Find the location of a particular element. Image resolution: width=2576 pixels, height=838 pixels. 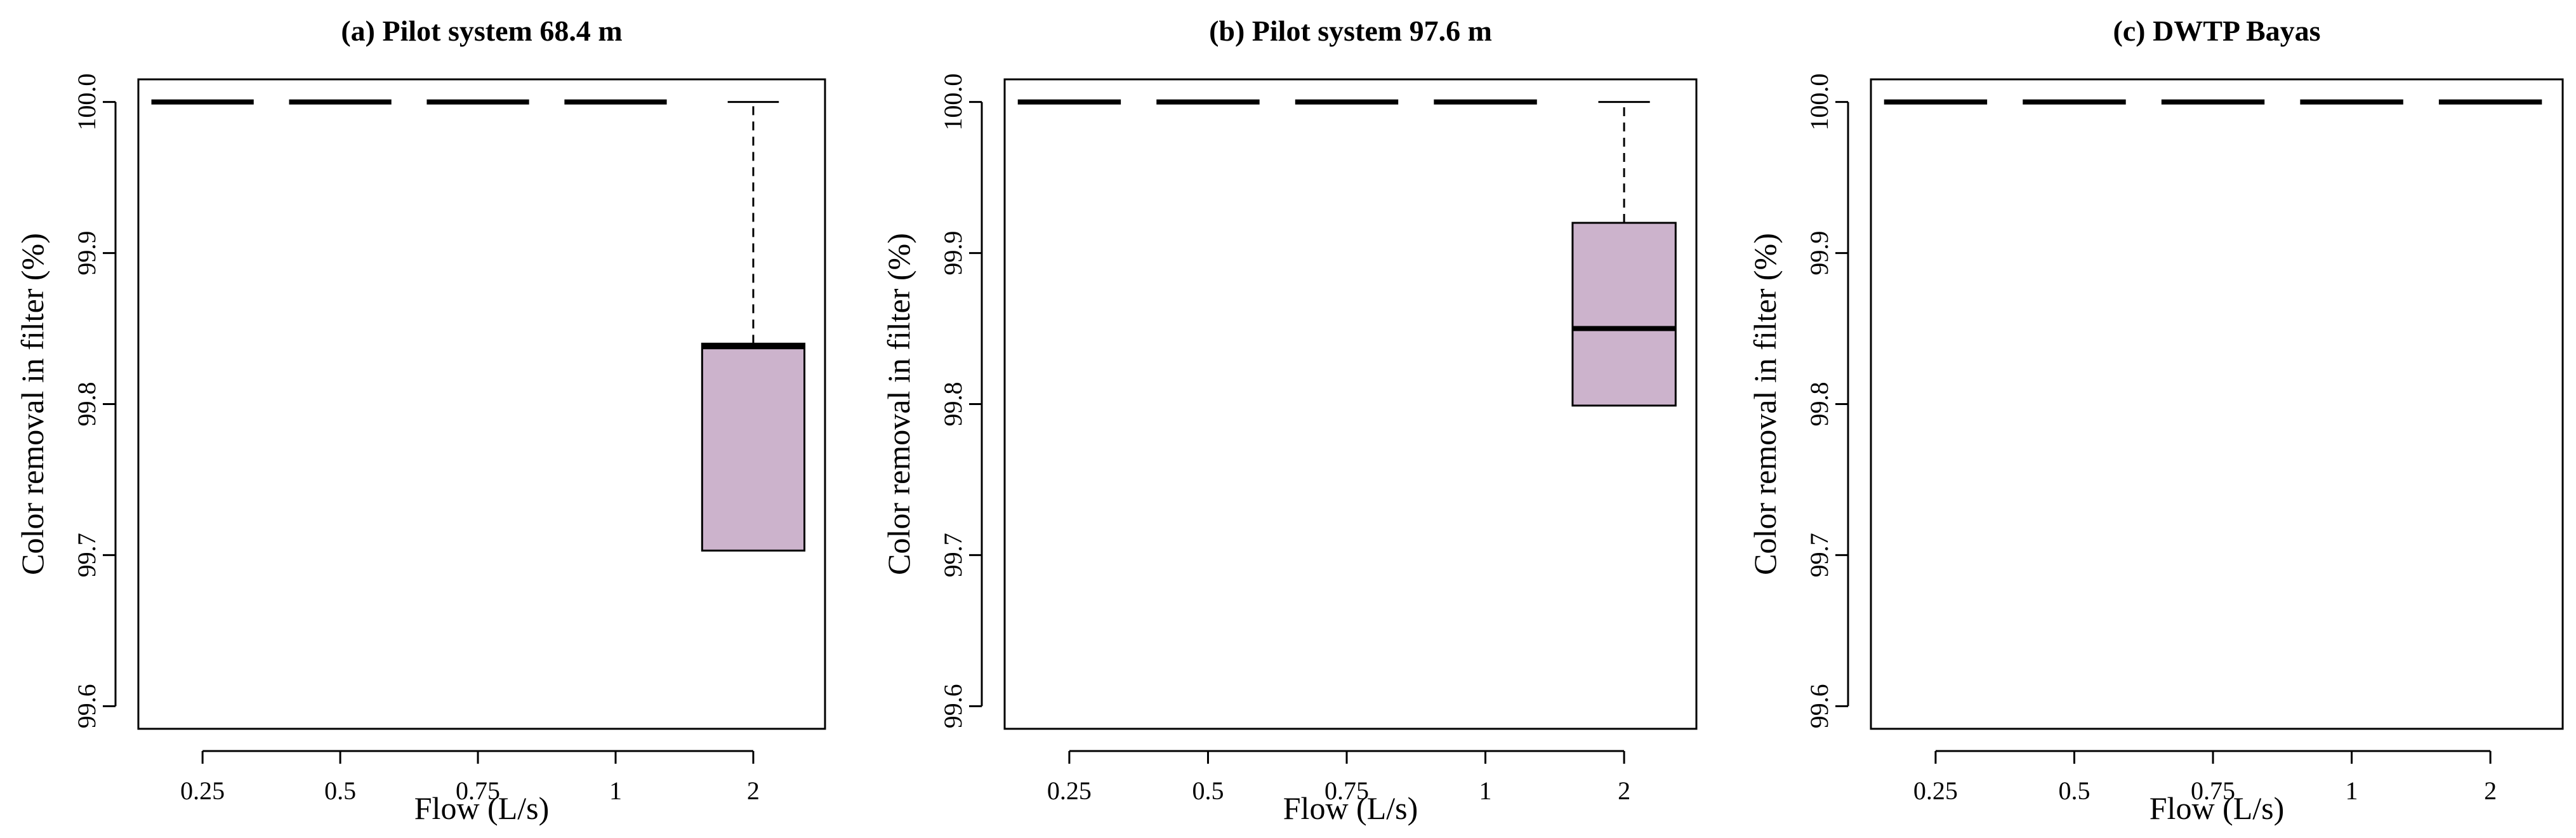

panel-title: (a) Pilot system 68.4 m is located at coordinates (482, 31).